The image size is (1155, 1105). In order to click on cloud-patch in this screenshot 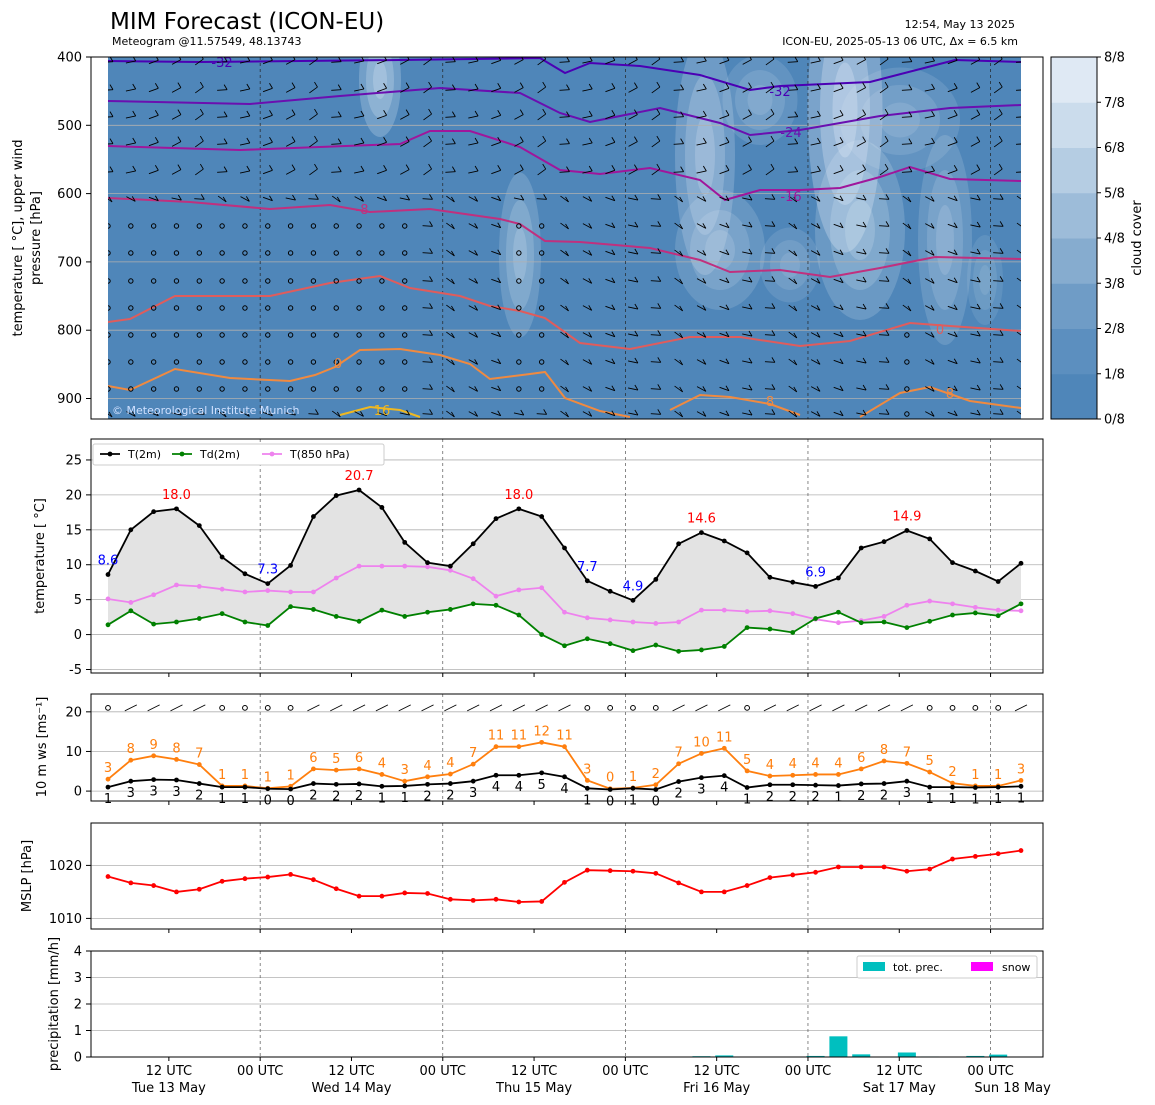, I will do `click(900, 120)`.